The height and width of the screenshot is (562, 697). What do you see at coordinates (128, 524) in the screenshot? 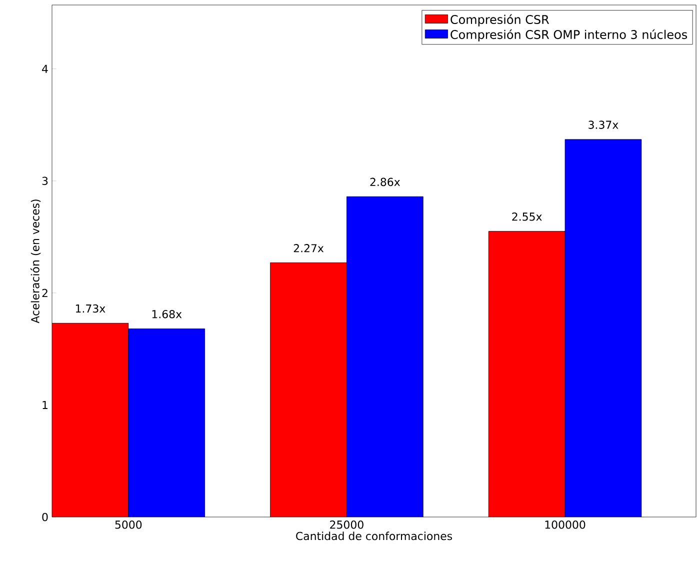
I see `x-tick-label: 5000` at bounding box center [128, 524].